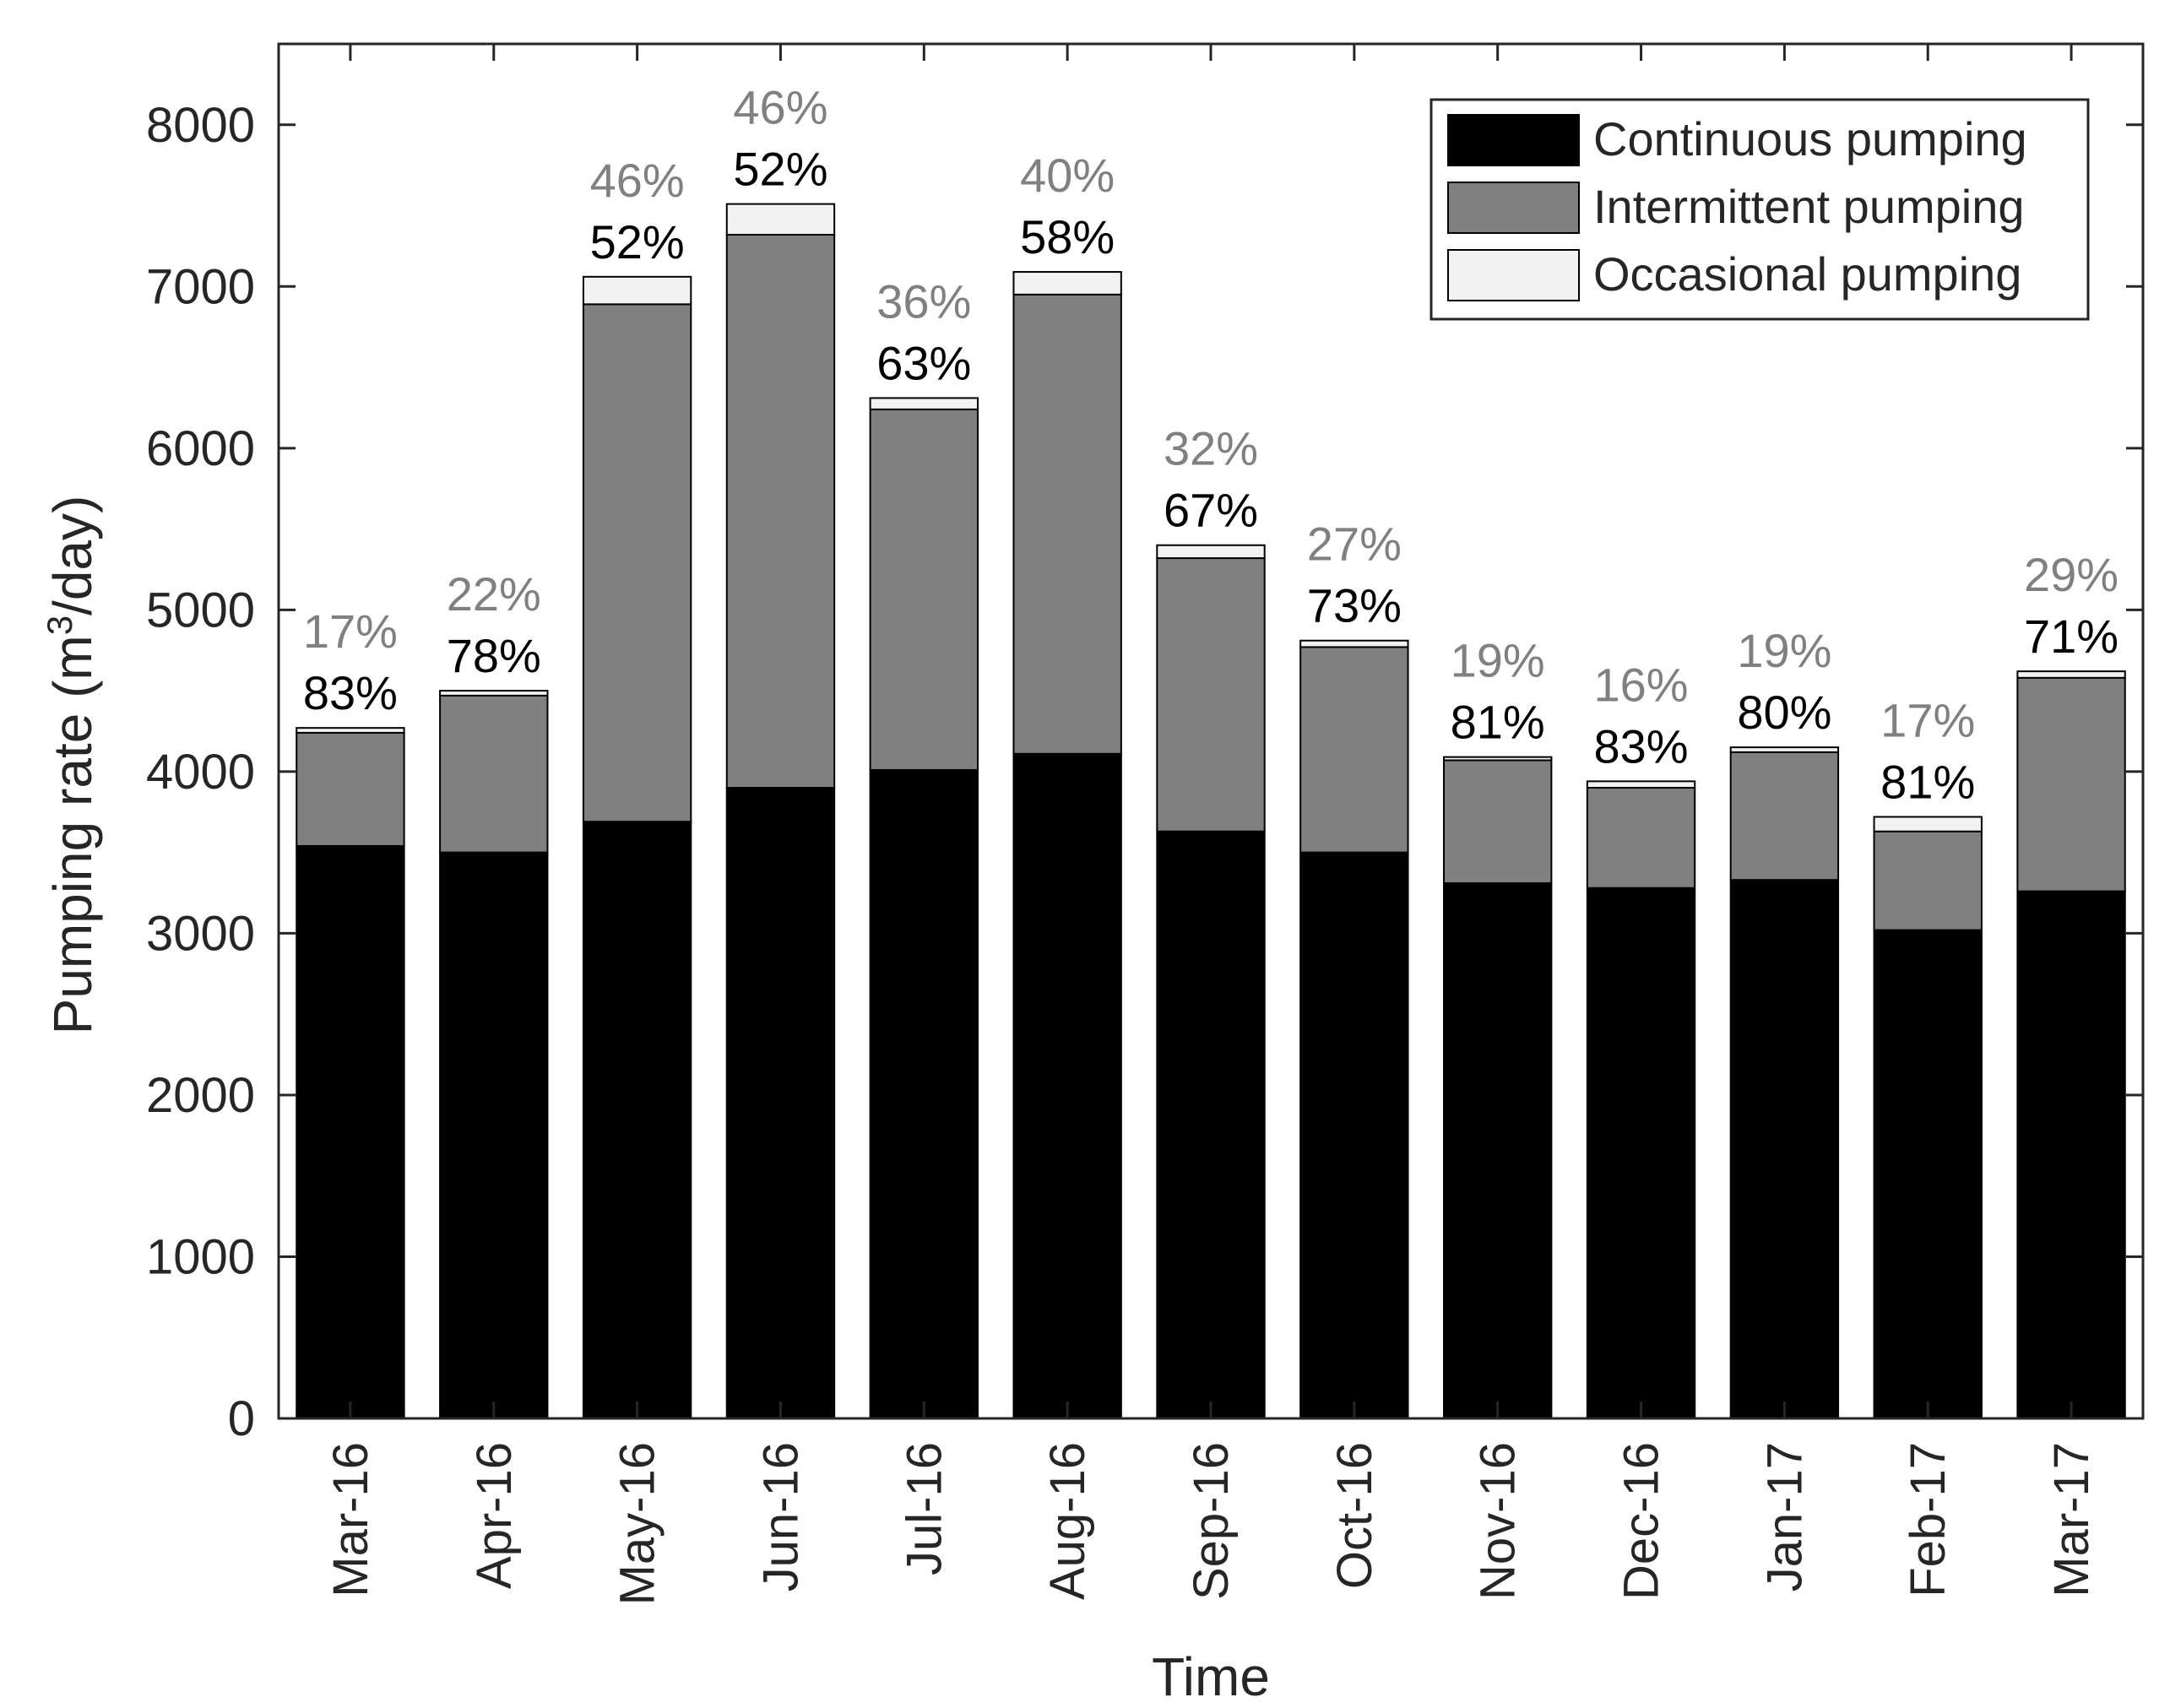 This screenshot has width=2170, height=1708. I want to click on intermittent-share-label: 19%, so click(1498, 660).